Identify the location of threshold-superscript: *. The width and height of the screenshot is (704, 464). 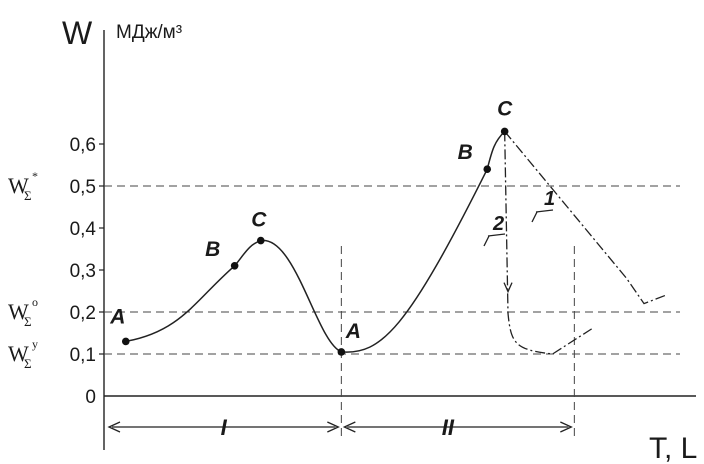
(35, 176).